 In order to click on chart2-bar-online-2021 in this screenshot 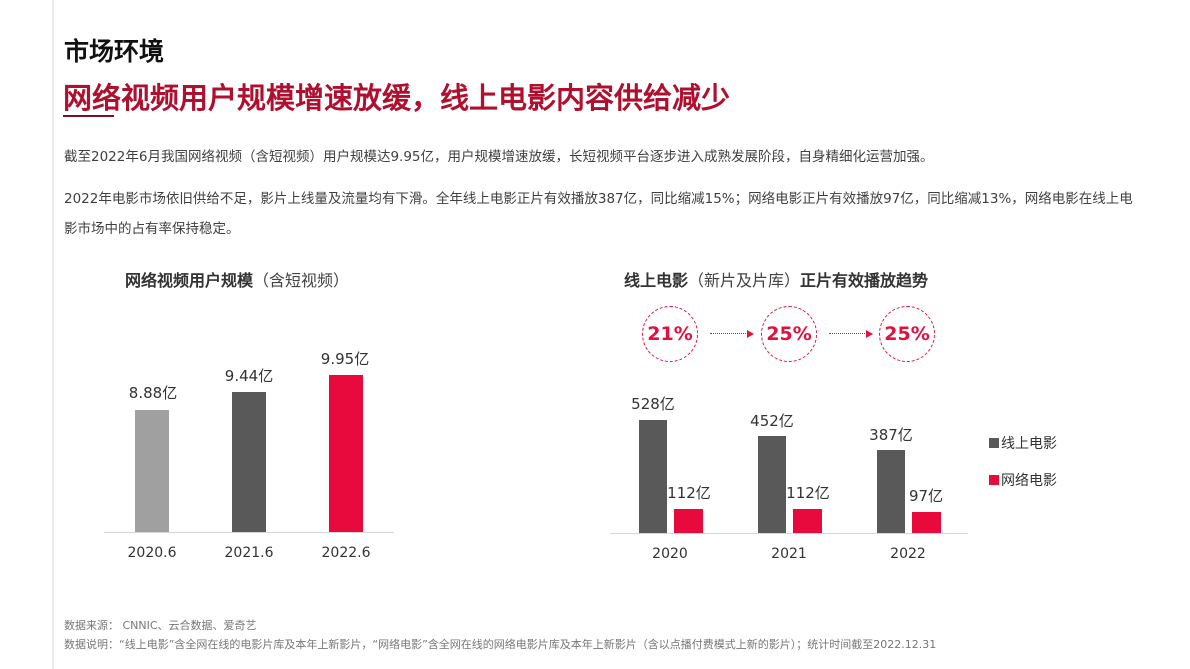, I will do `click(772, 484)`.